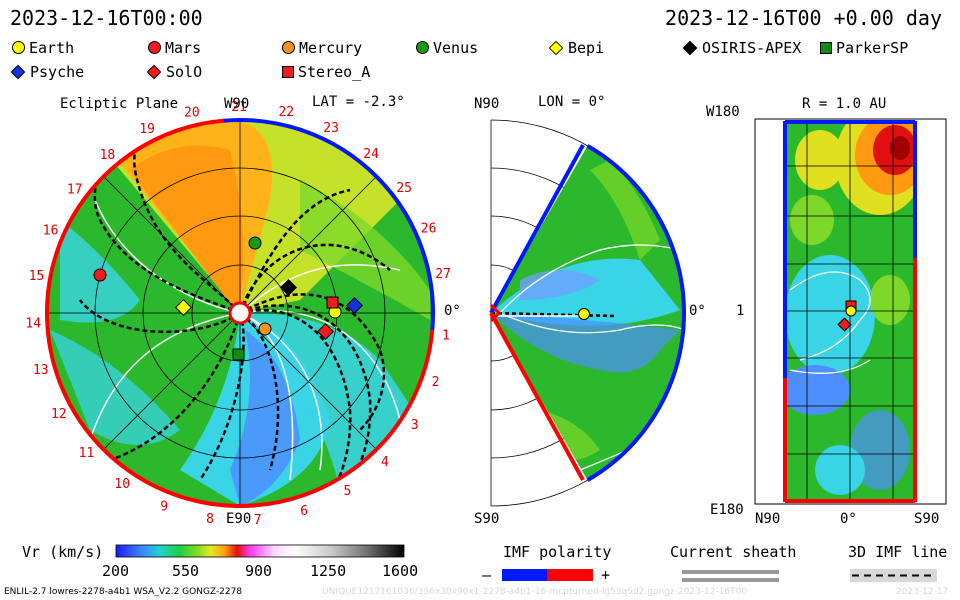 The width and height of the screenshot is (960, 600). I want to click on colorbar-tick: 200, so click(116, 571).